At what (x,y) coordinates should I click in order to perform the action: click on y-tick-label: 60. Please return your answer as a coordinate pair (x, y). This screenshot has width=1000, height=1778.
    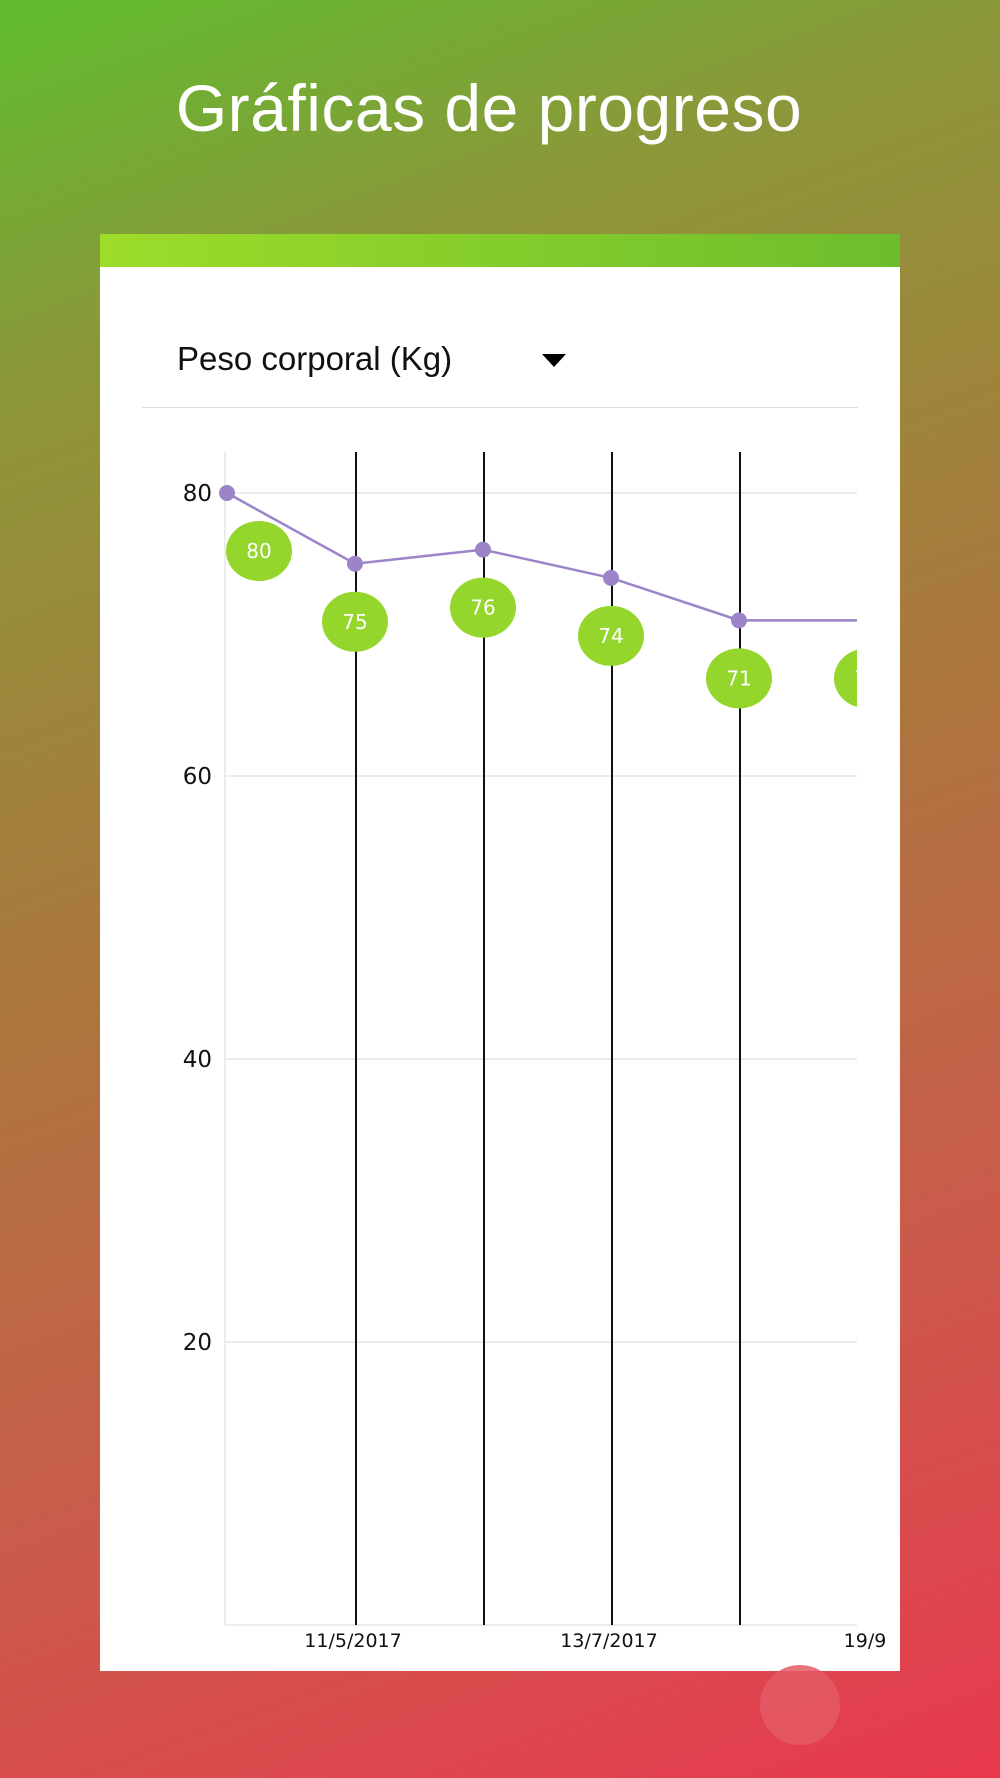
    Looking at the image, I should click on (197, 777).